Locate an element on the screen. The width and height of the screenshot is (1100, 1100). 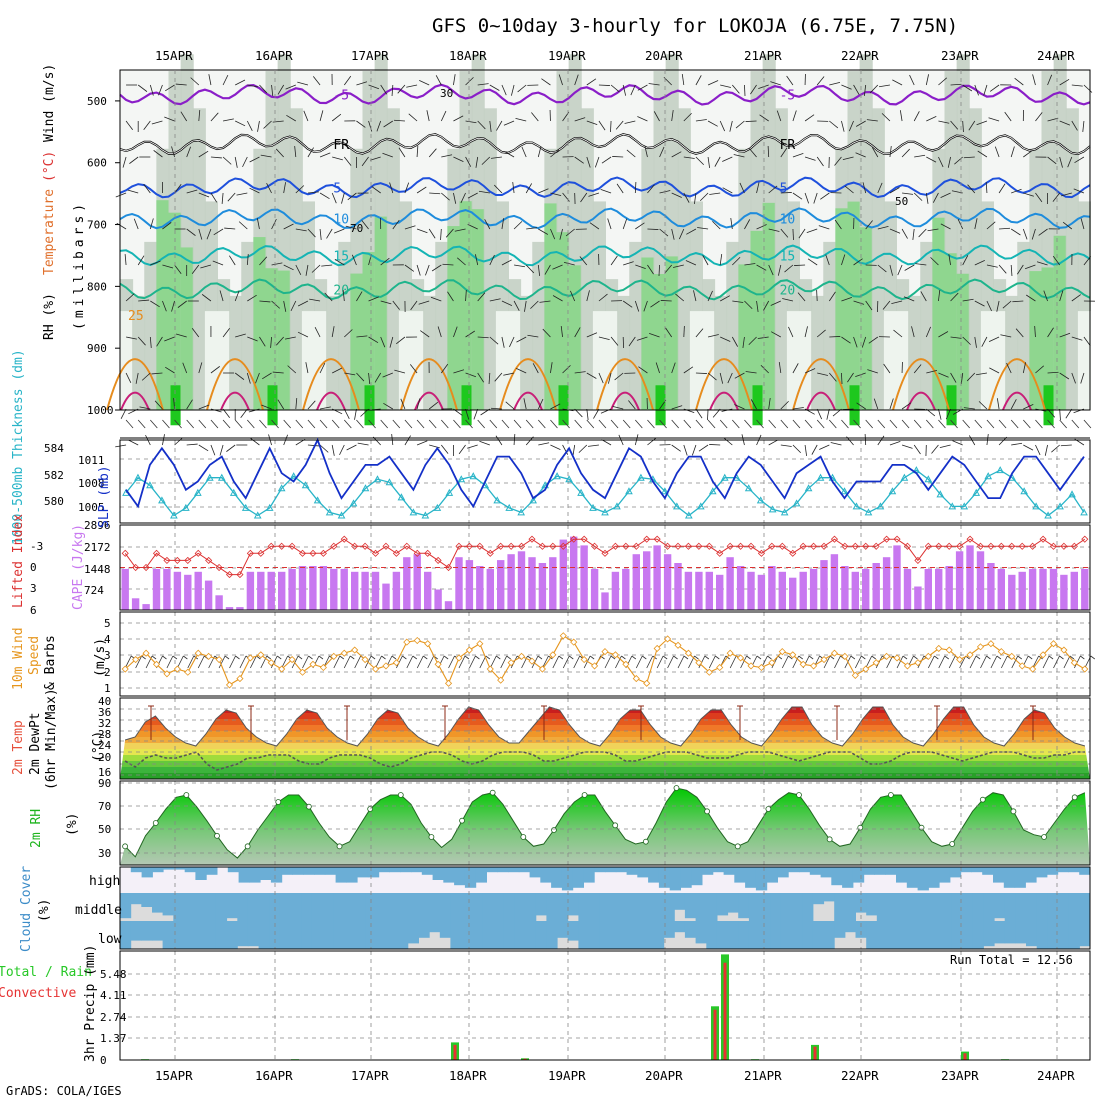
thickness-tick-label: 584 is located at coordinates (54, 448).